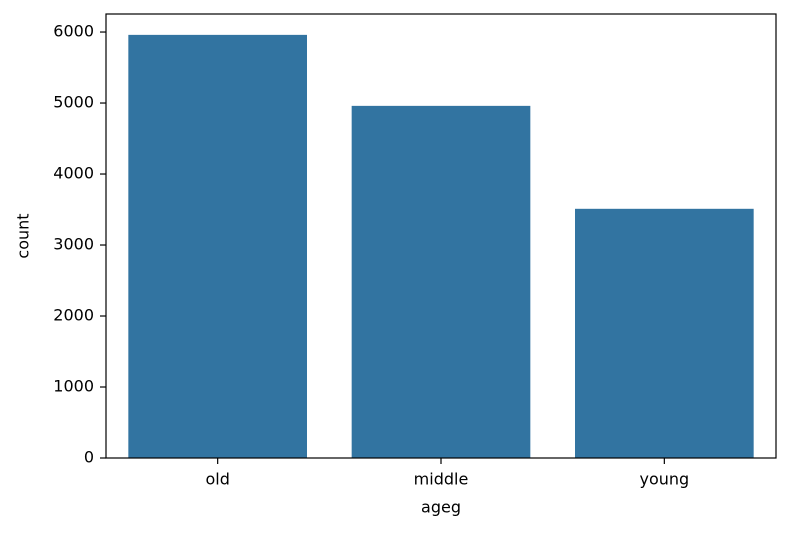  I want to click on y-tick-label: 2000, so click(73, 315).